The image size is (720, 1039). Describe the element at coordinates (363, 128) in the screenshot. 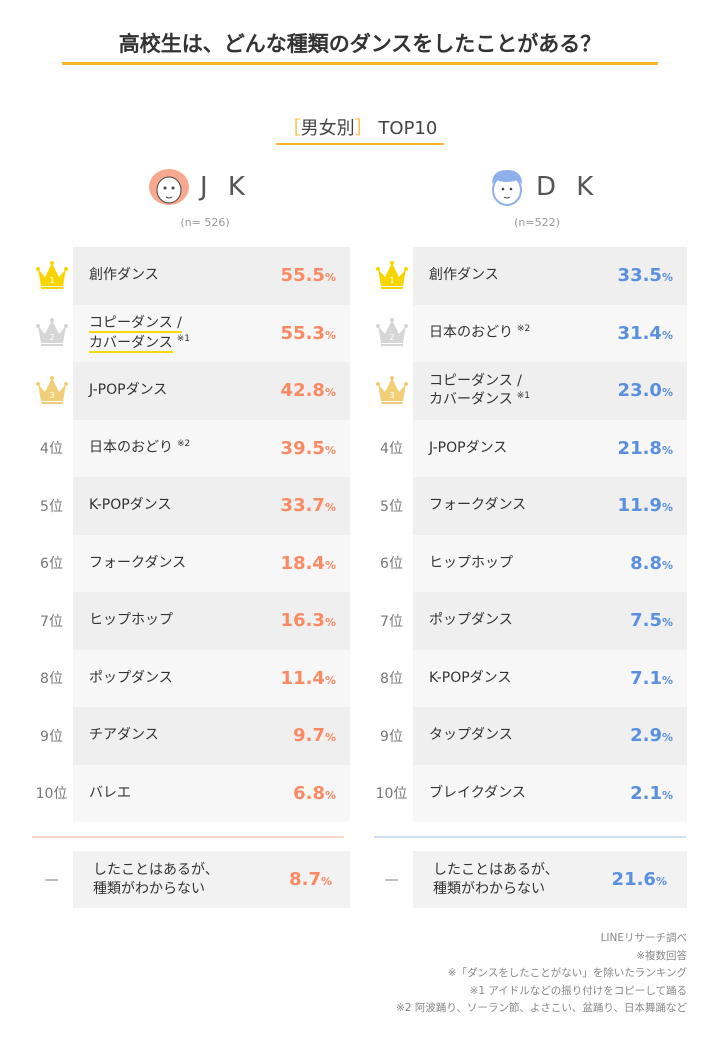

I see `bracket: ］` at that location.